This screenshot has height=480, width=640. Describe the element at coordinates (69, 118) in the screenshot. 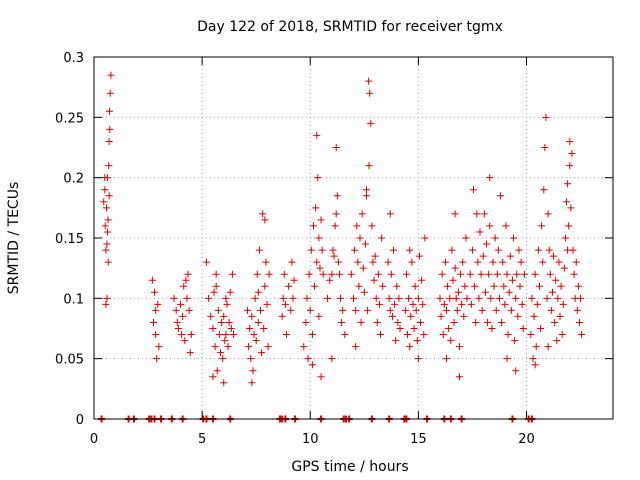

I see `y-tick-label: 0.25` at that location.